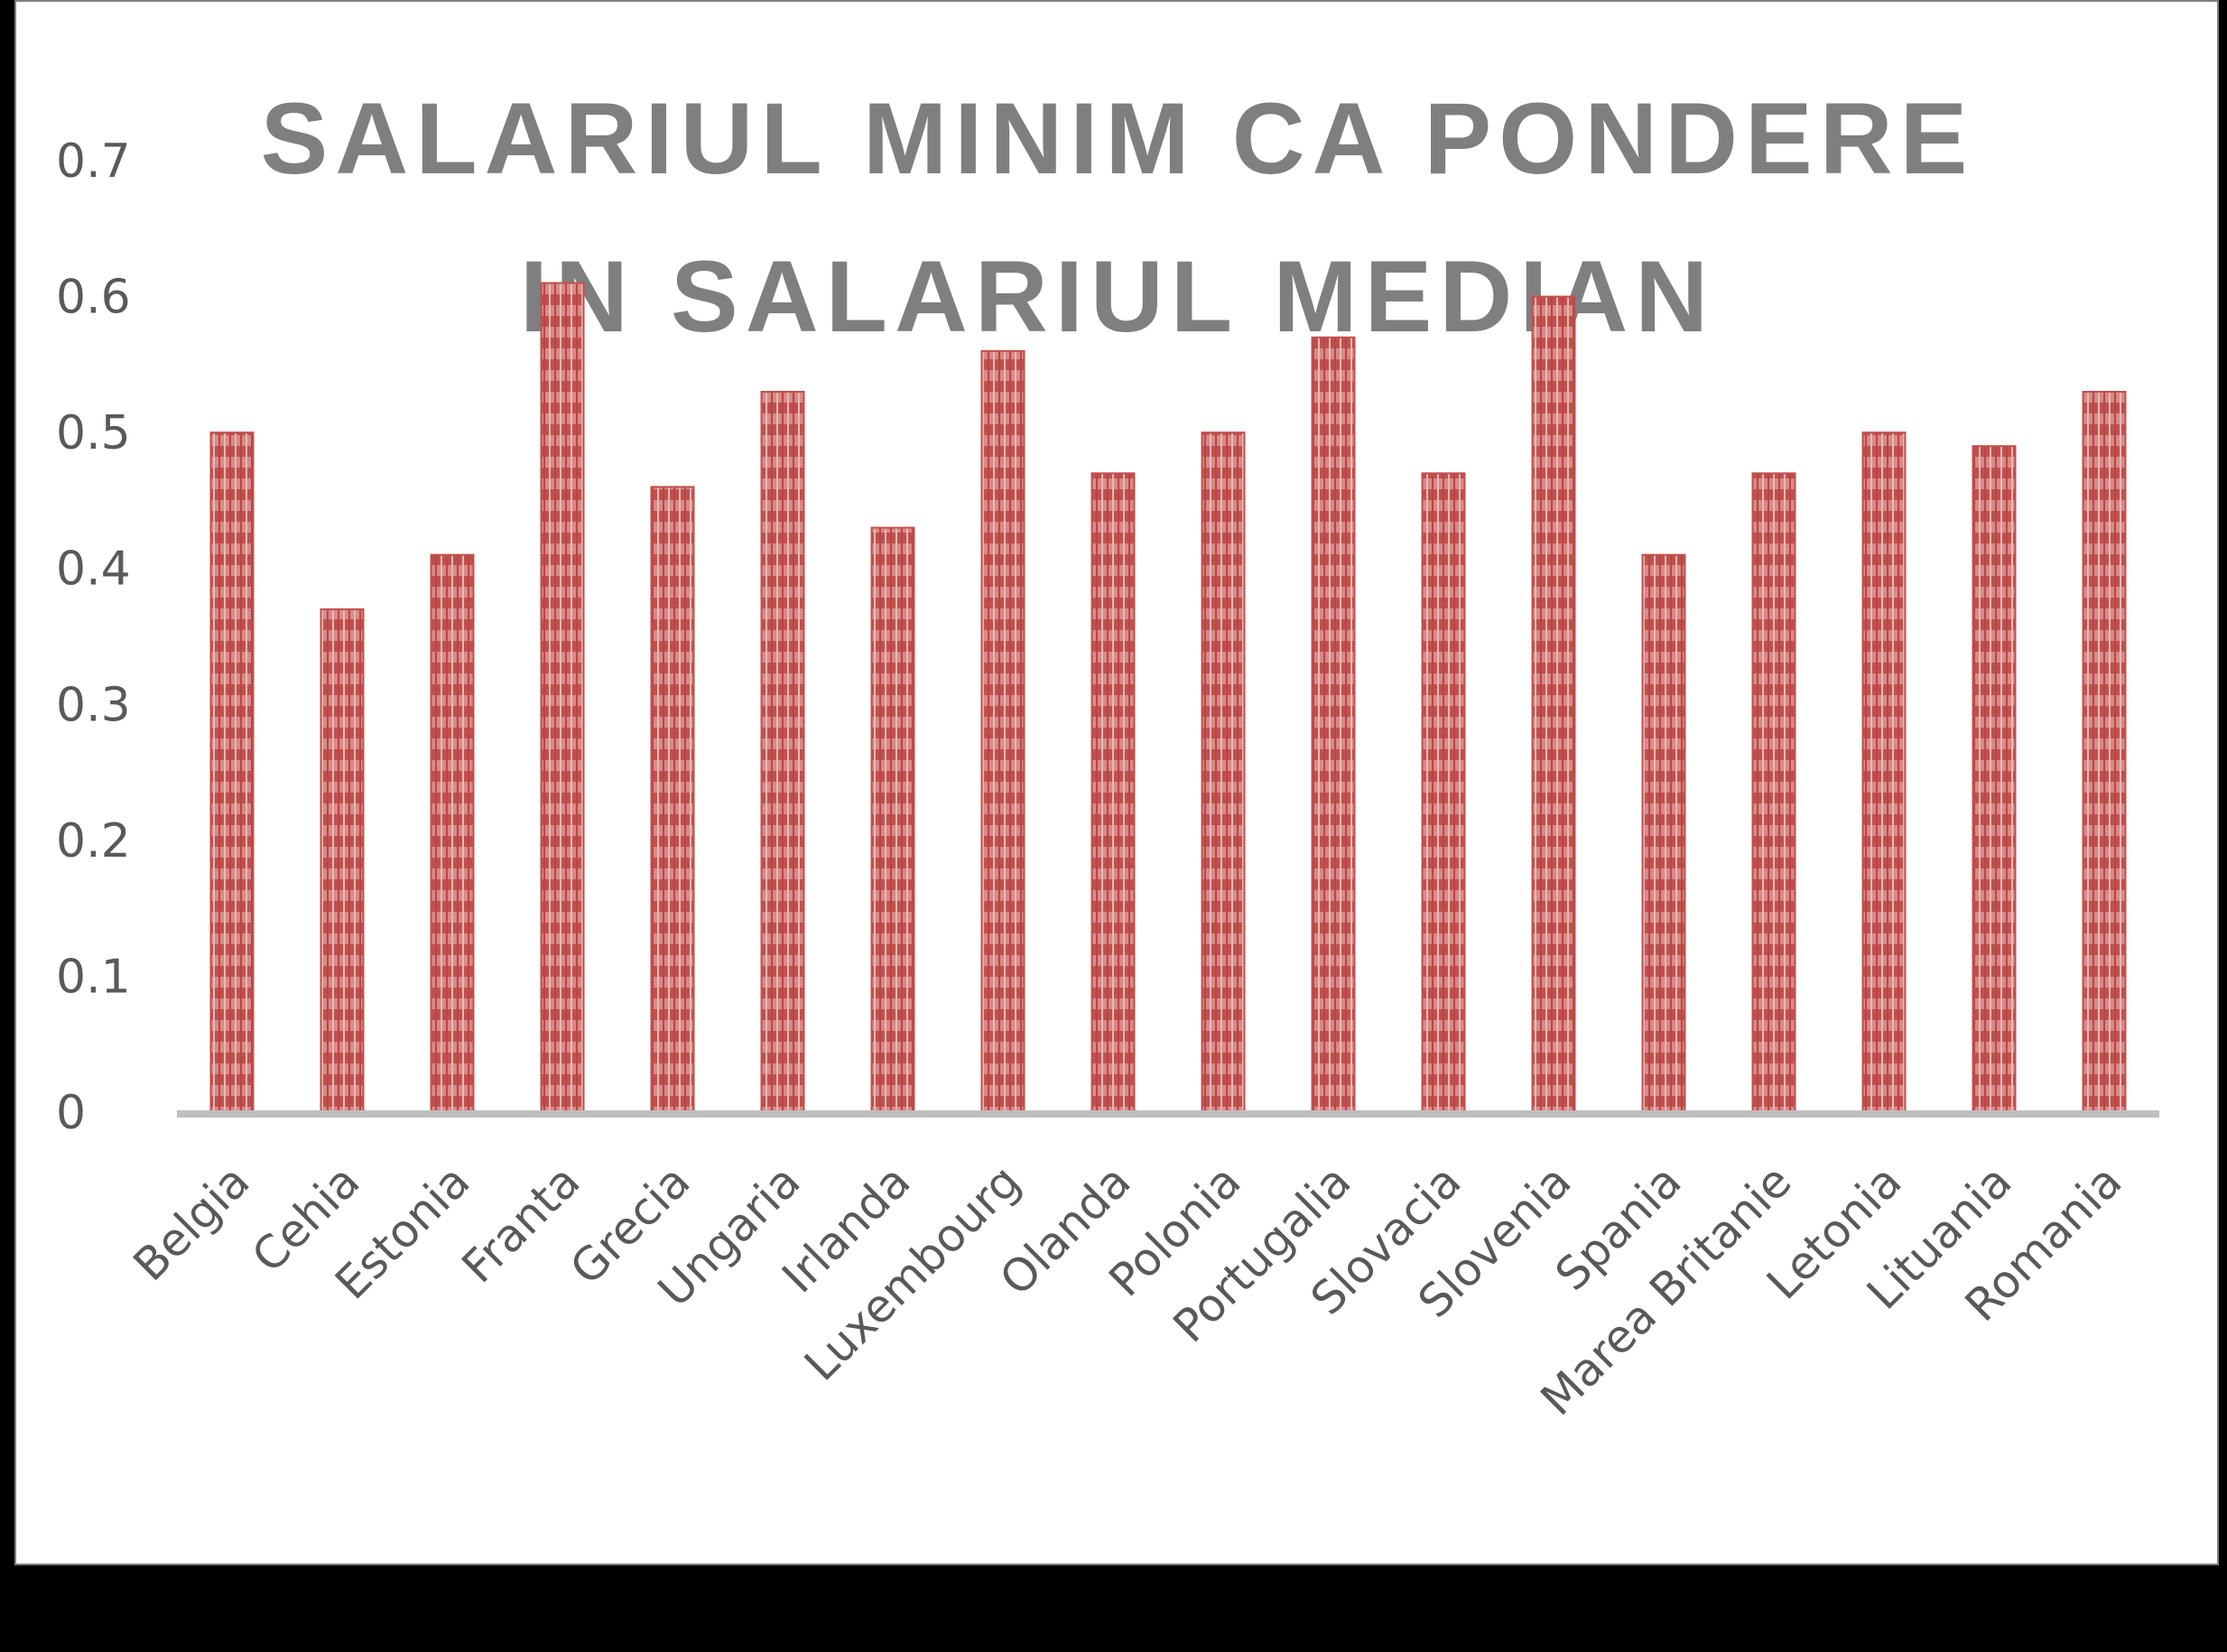 The width and height of the screenshot is (2227, 1652). I want to click on bar-cehia, so click(342, 860).